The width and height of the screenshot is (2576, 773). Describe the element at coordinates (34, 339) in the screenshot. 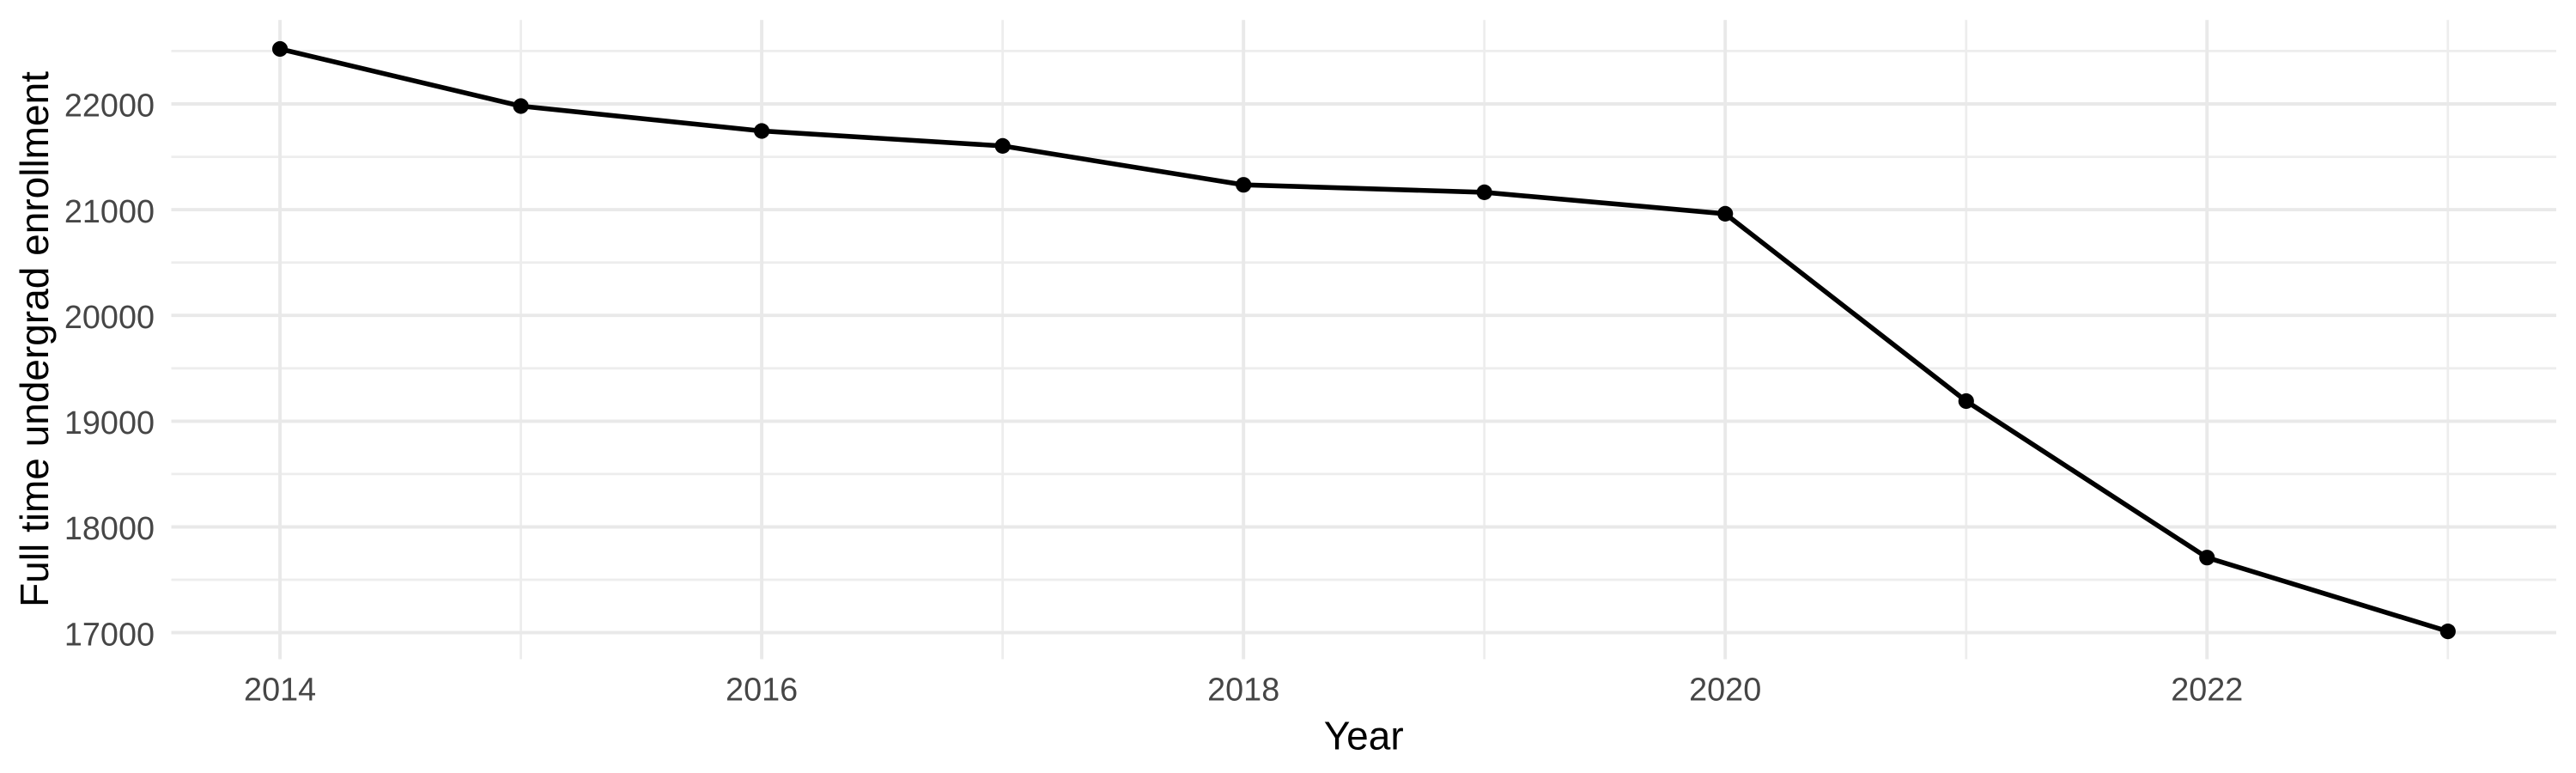

I see `svg-text: Full time undergrad enrollment` at that location.